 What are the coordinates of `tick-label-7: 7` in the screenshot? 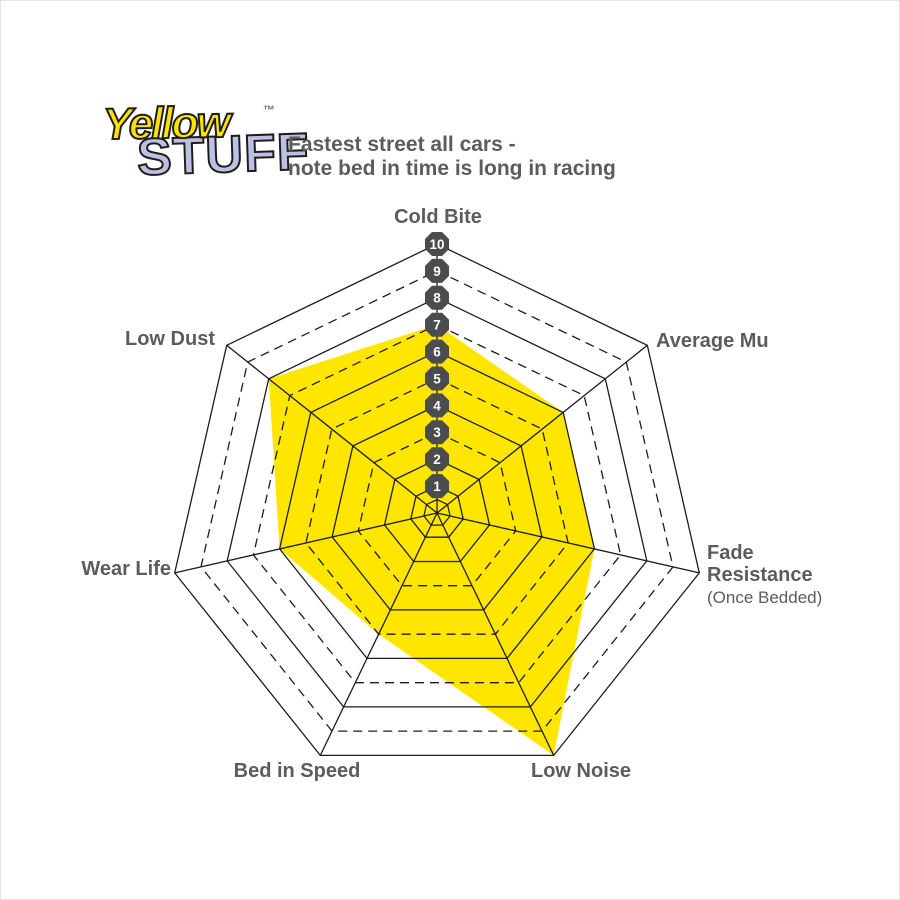 It's located at (437, 325).